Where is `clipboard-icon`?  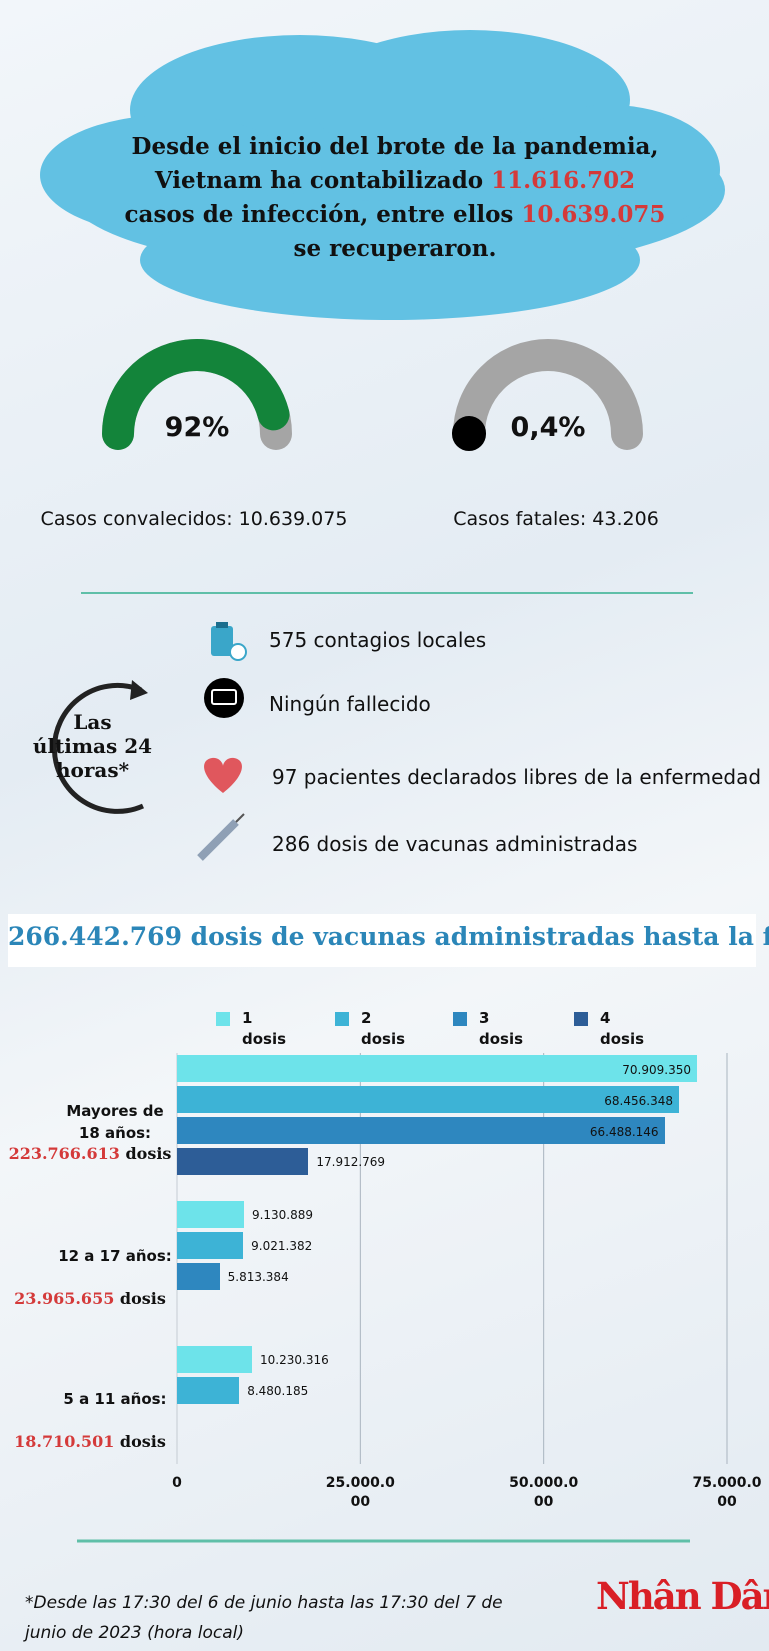
clipboard-icon is located at coordinates (229, 641).